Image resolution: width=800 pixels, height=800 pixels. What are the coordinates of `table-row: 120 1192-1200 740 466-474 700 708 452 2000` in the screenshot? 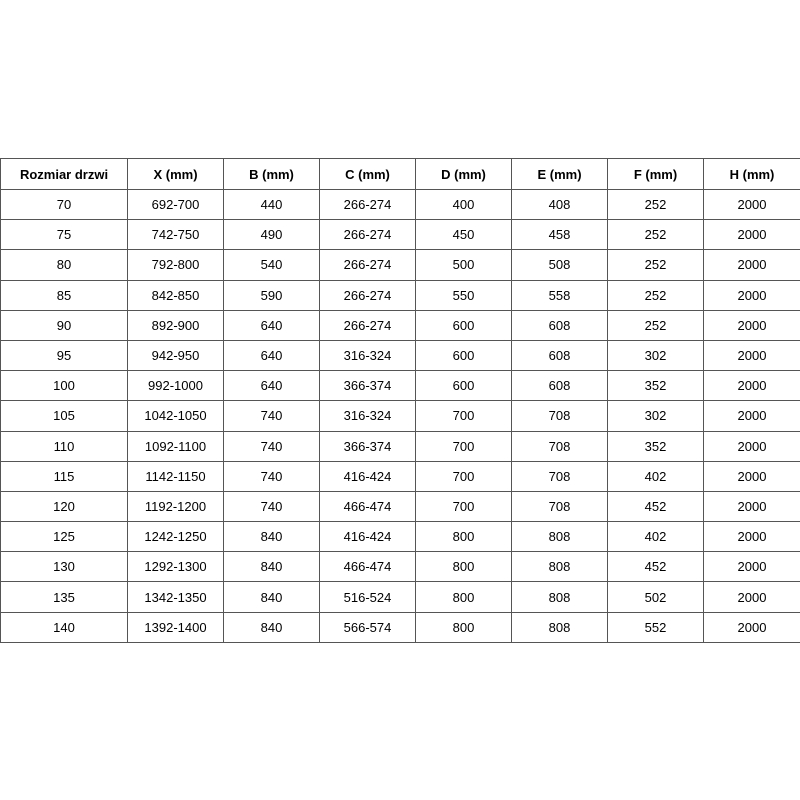 It's located at (400, 506).